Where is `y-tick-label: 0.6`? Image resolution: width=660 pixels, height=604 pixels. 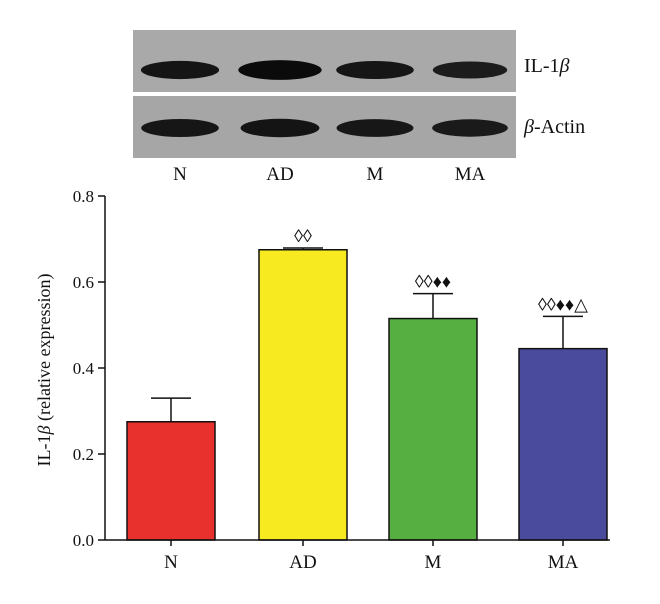
y-tick-label: 0.6 is located at coordinates (83, 282).